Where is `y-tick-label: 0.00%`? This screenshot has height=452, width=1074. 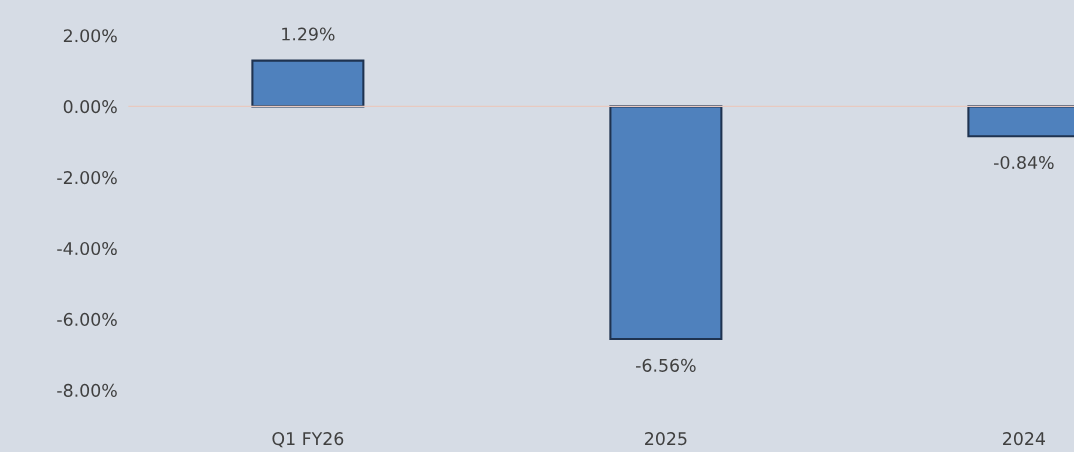 y-tick-label: 0.00% is located at coordinates (90, 107).